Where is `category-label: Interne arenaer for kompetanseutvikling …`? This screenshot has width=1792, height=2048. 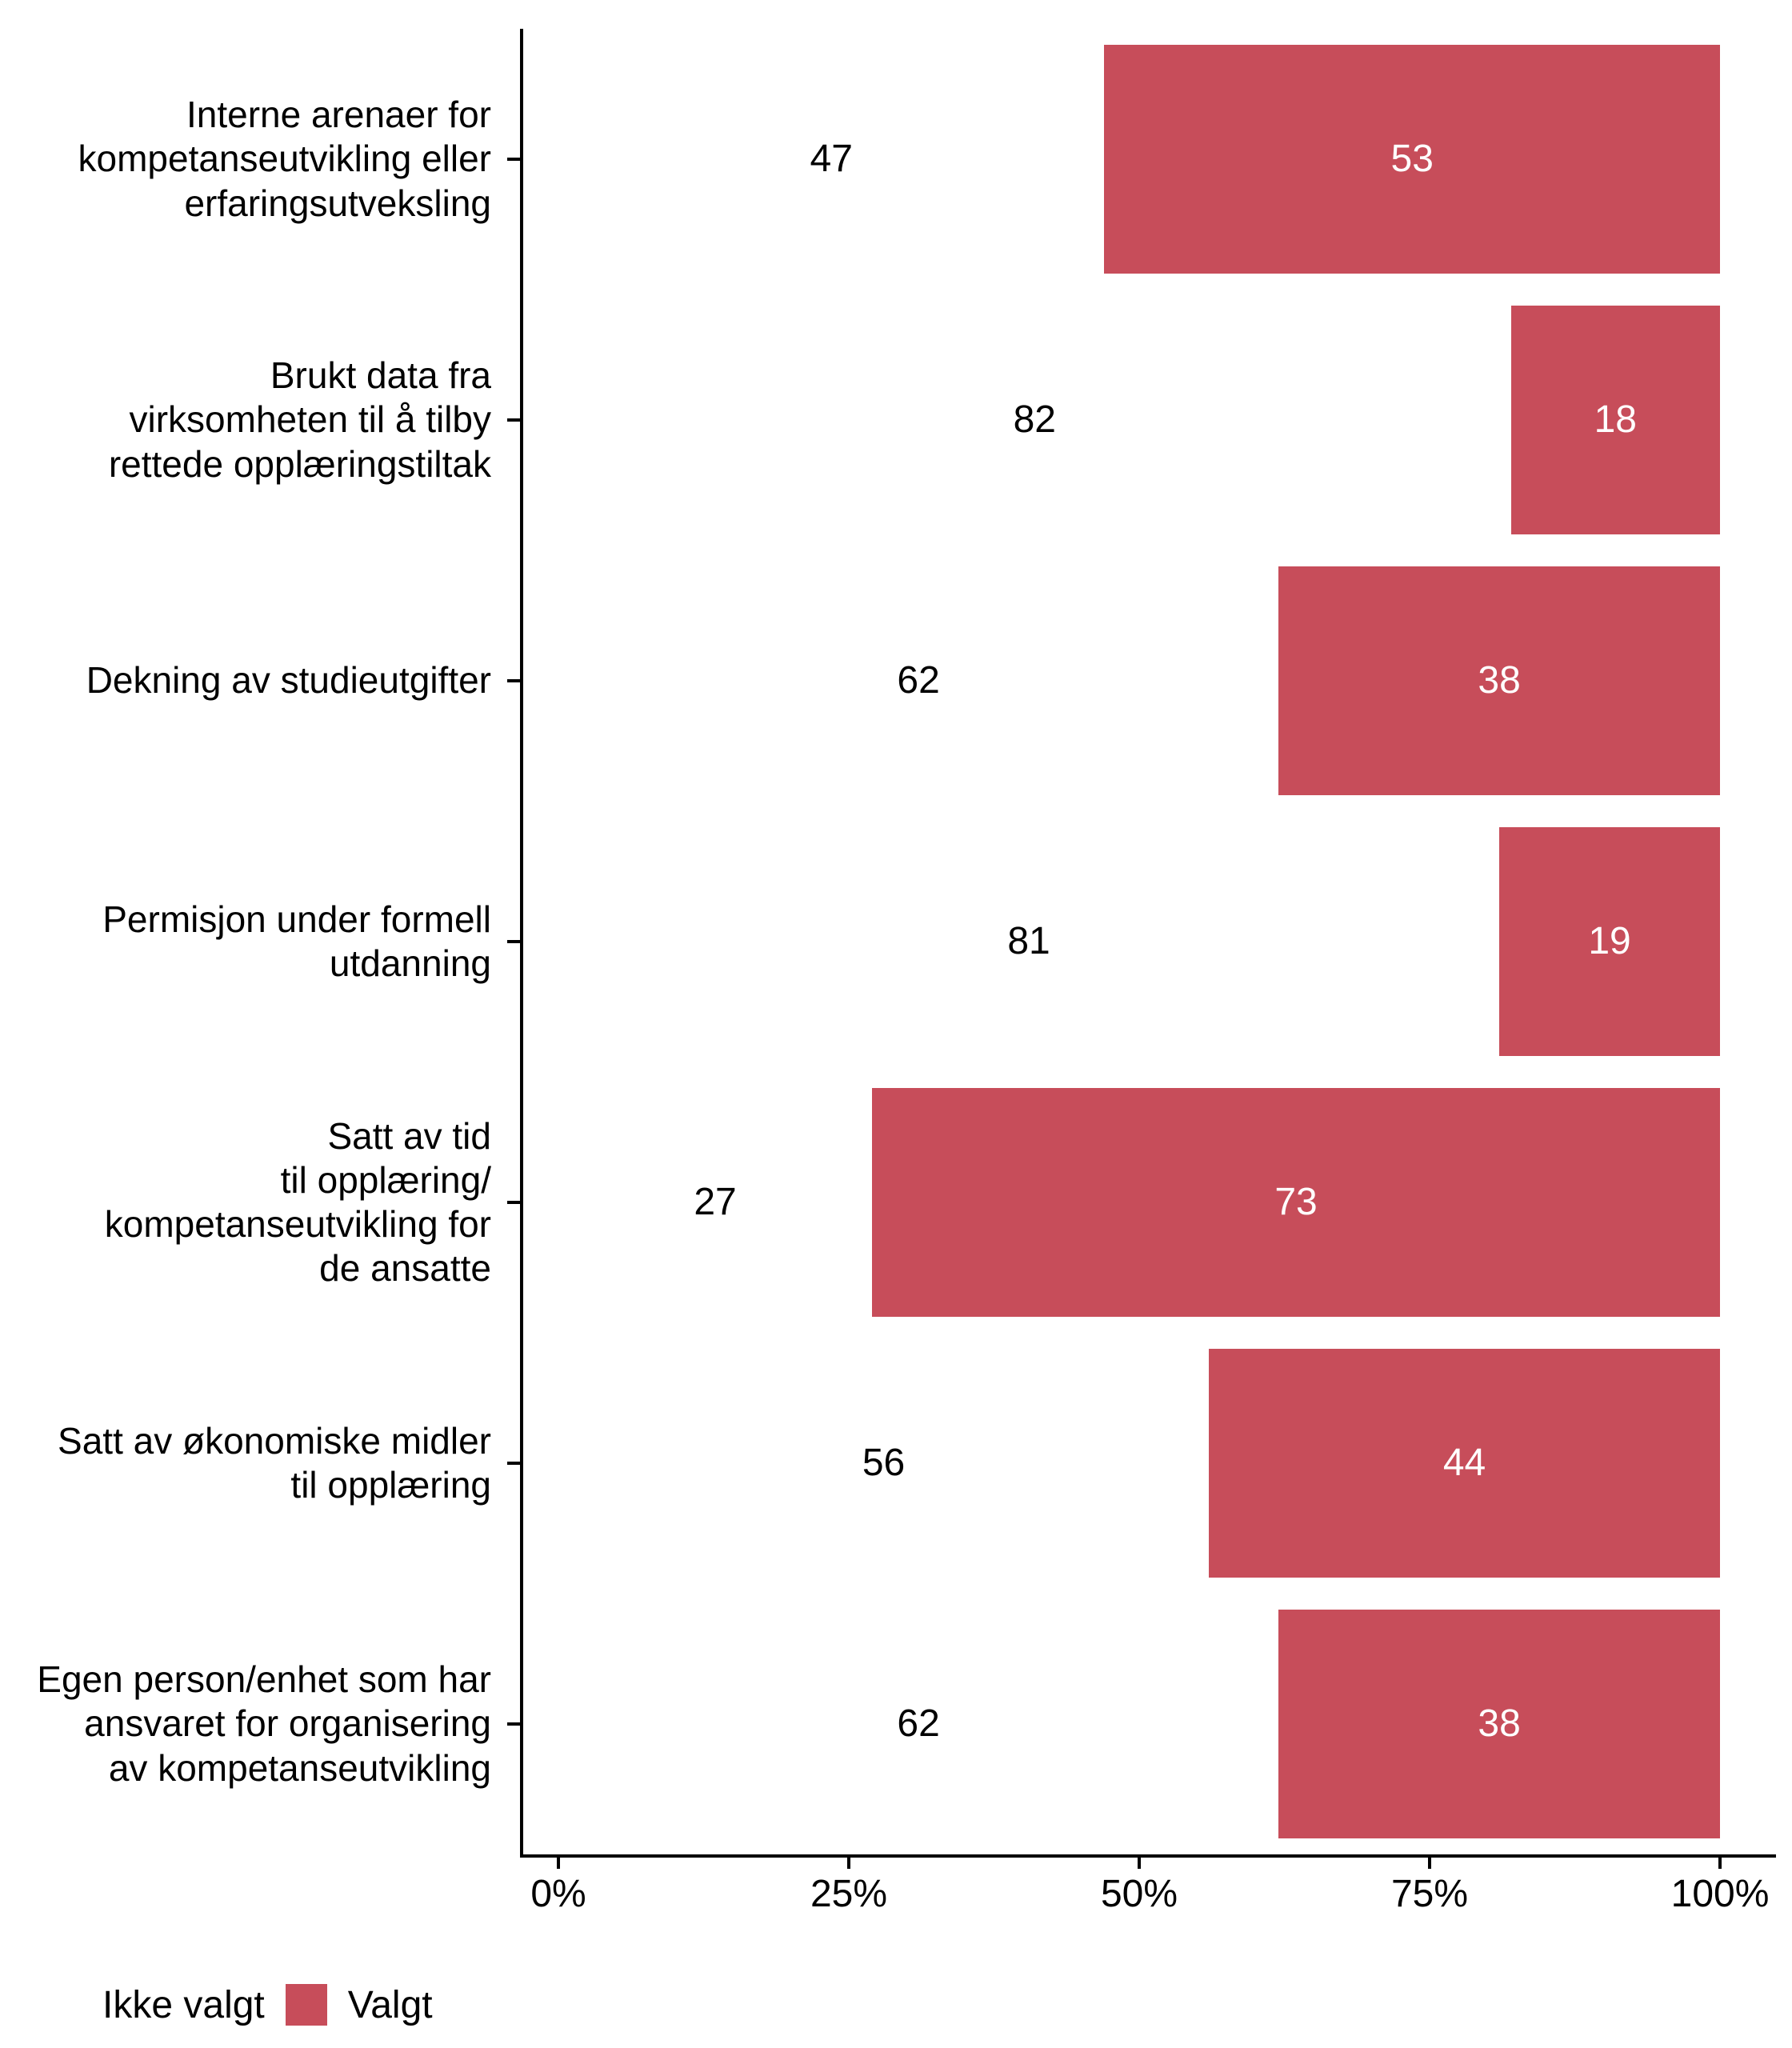
category-label: Interne arenaer for kompetanseutvikling … is located at coordinates (285, 159).